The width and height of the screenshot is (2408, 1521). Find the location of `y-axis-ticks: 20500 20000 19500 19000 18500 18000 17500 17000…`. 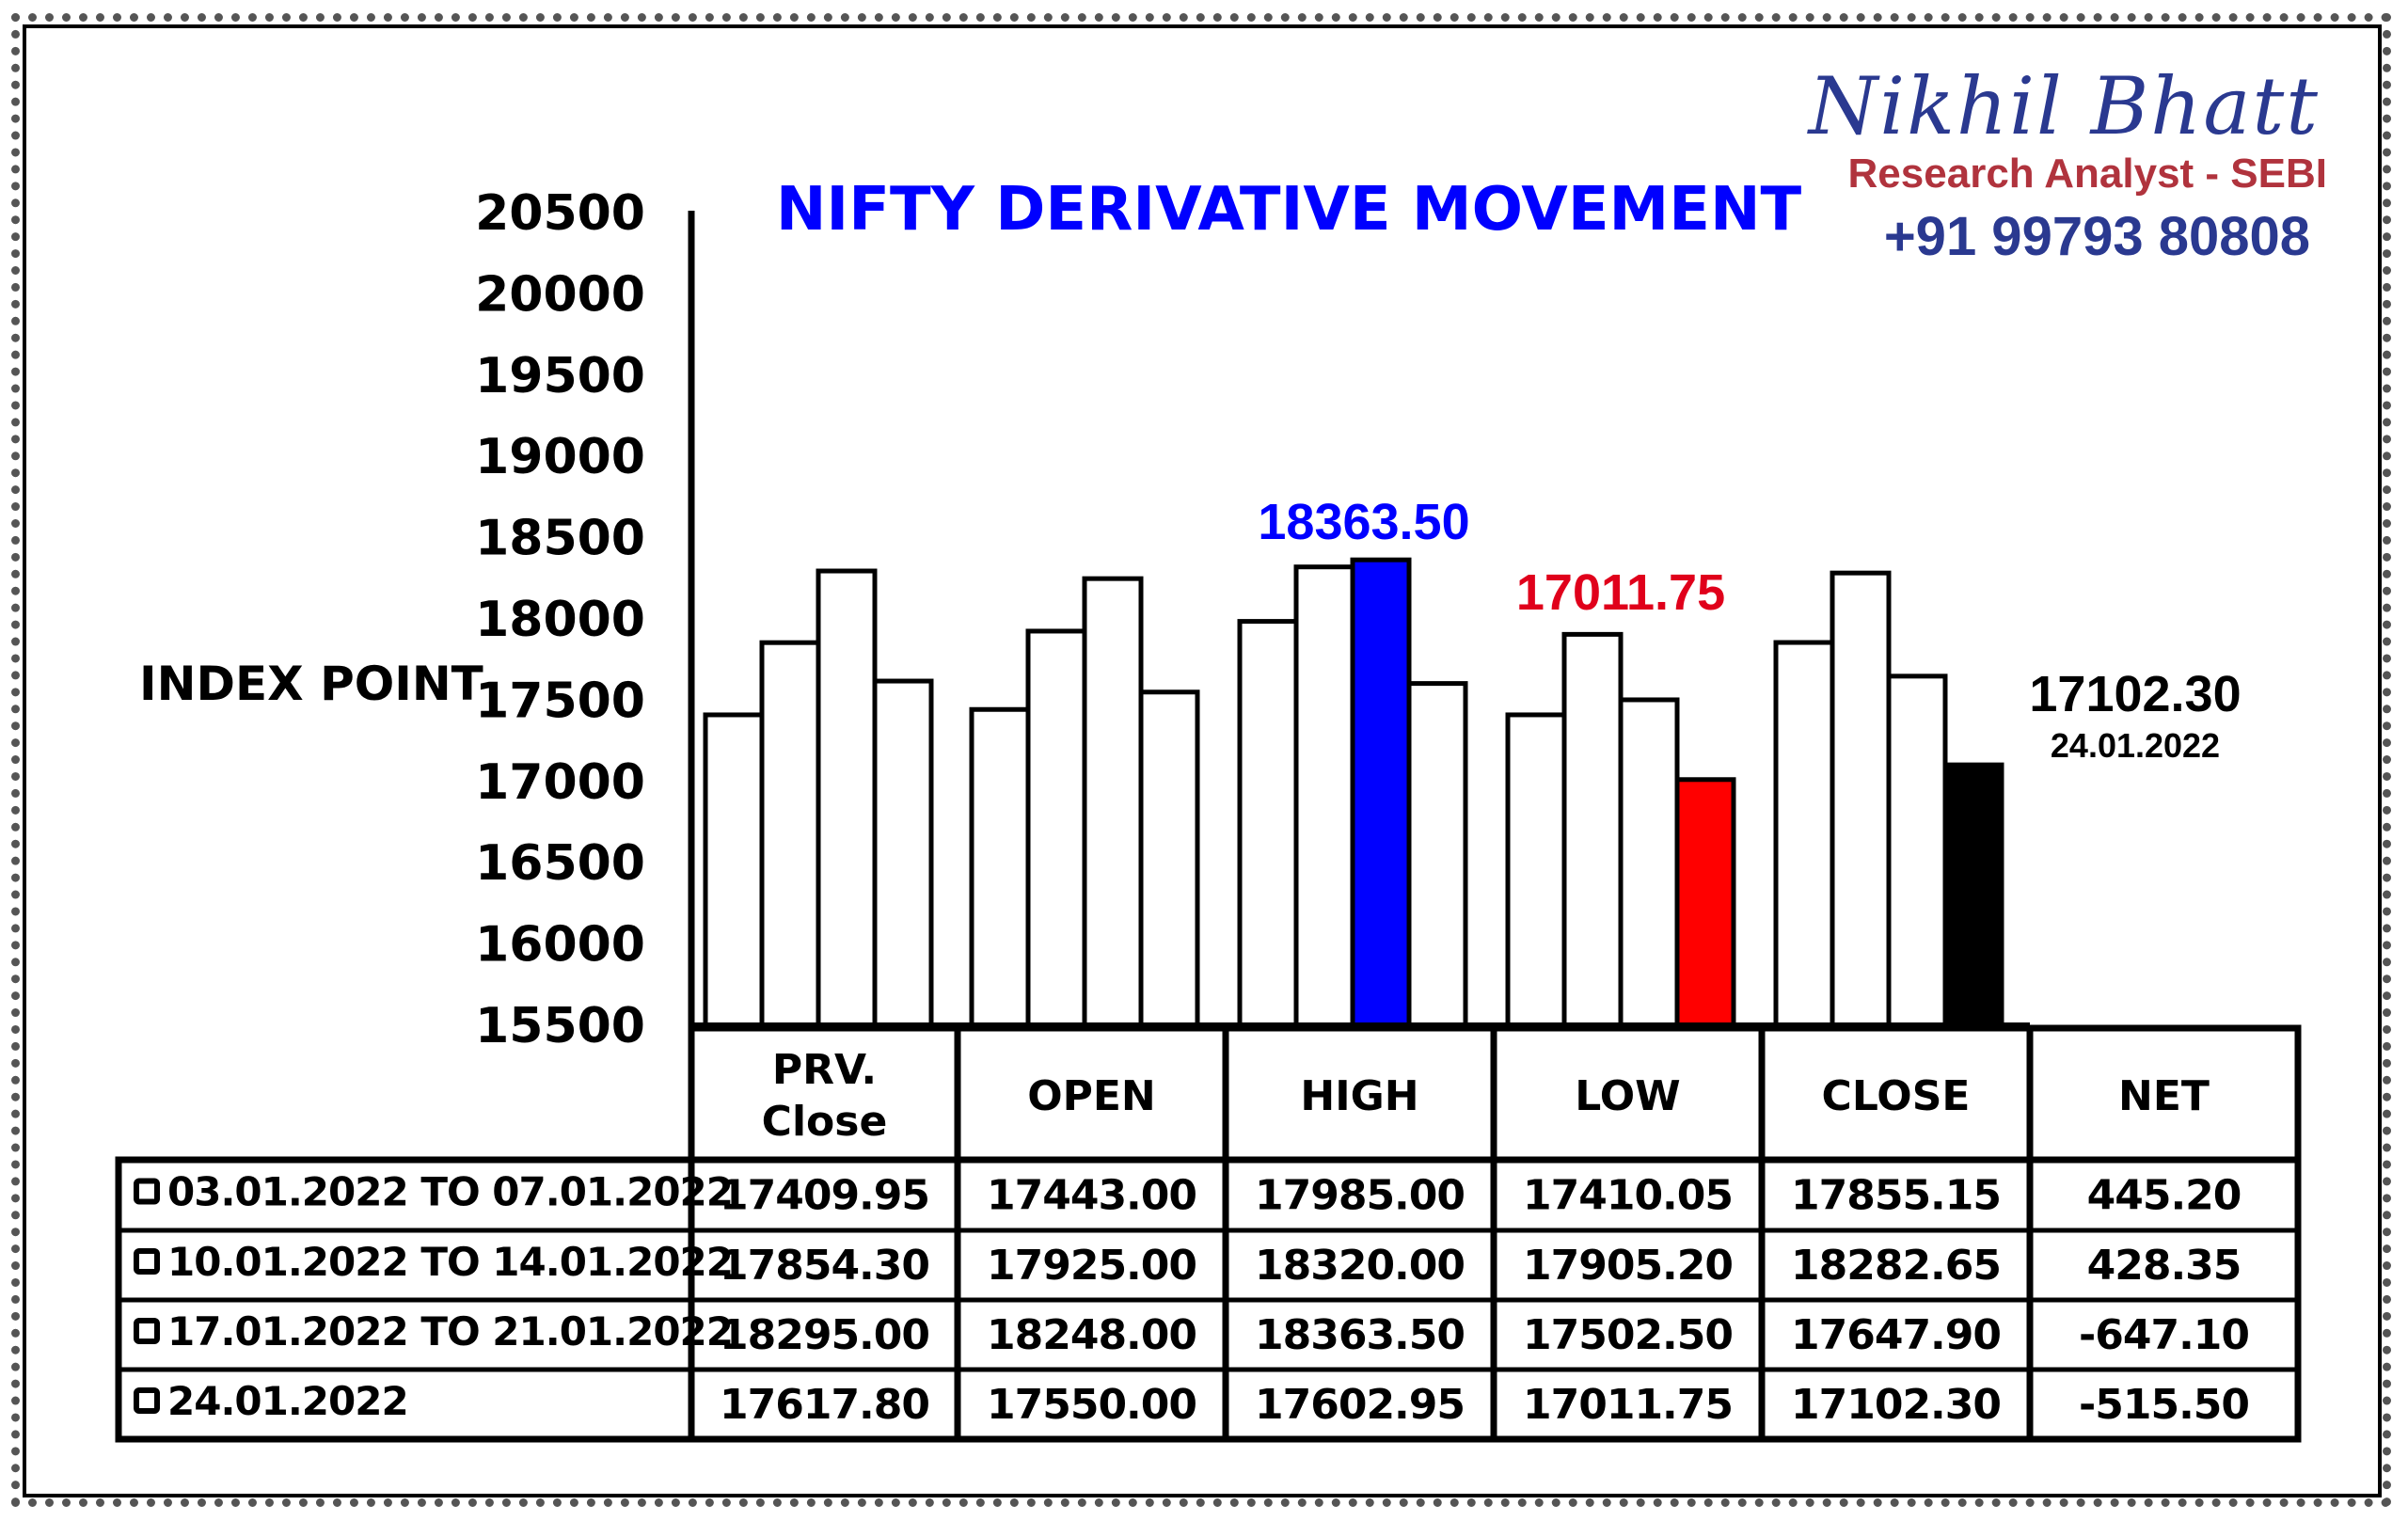

y-axis-ticks: 20500 20000 19500 19000 18500 18000 17500 17000… is located at coordinates (560, 619).